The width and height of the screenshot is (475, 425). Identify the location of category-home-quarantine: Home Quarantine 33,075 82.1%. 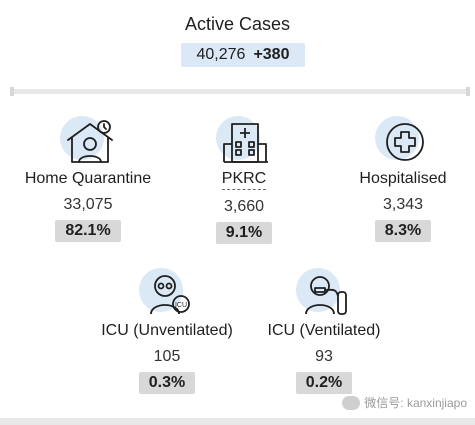
(88, 179).